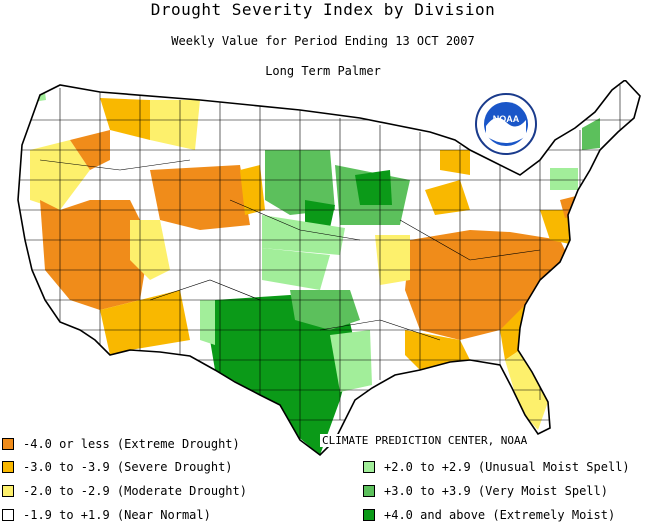  I want to click on legend-item: +4.0 and above (Extremely Moist), so click(489, 515).